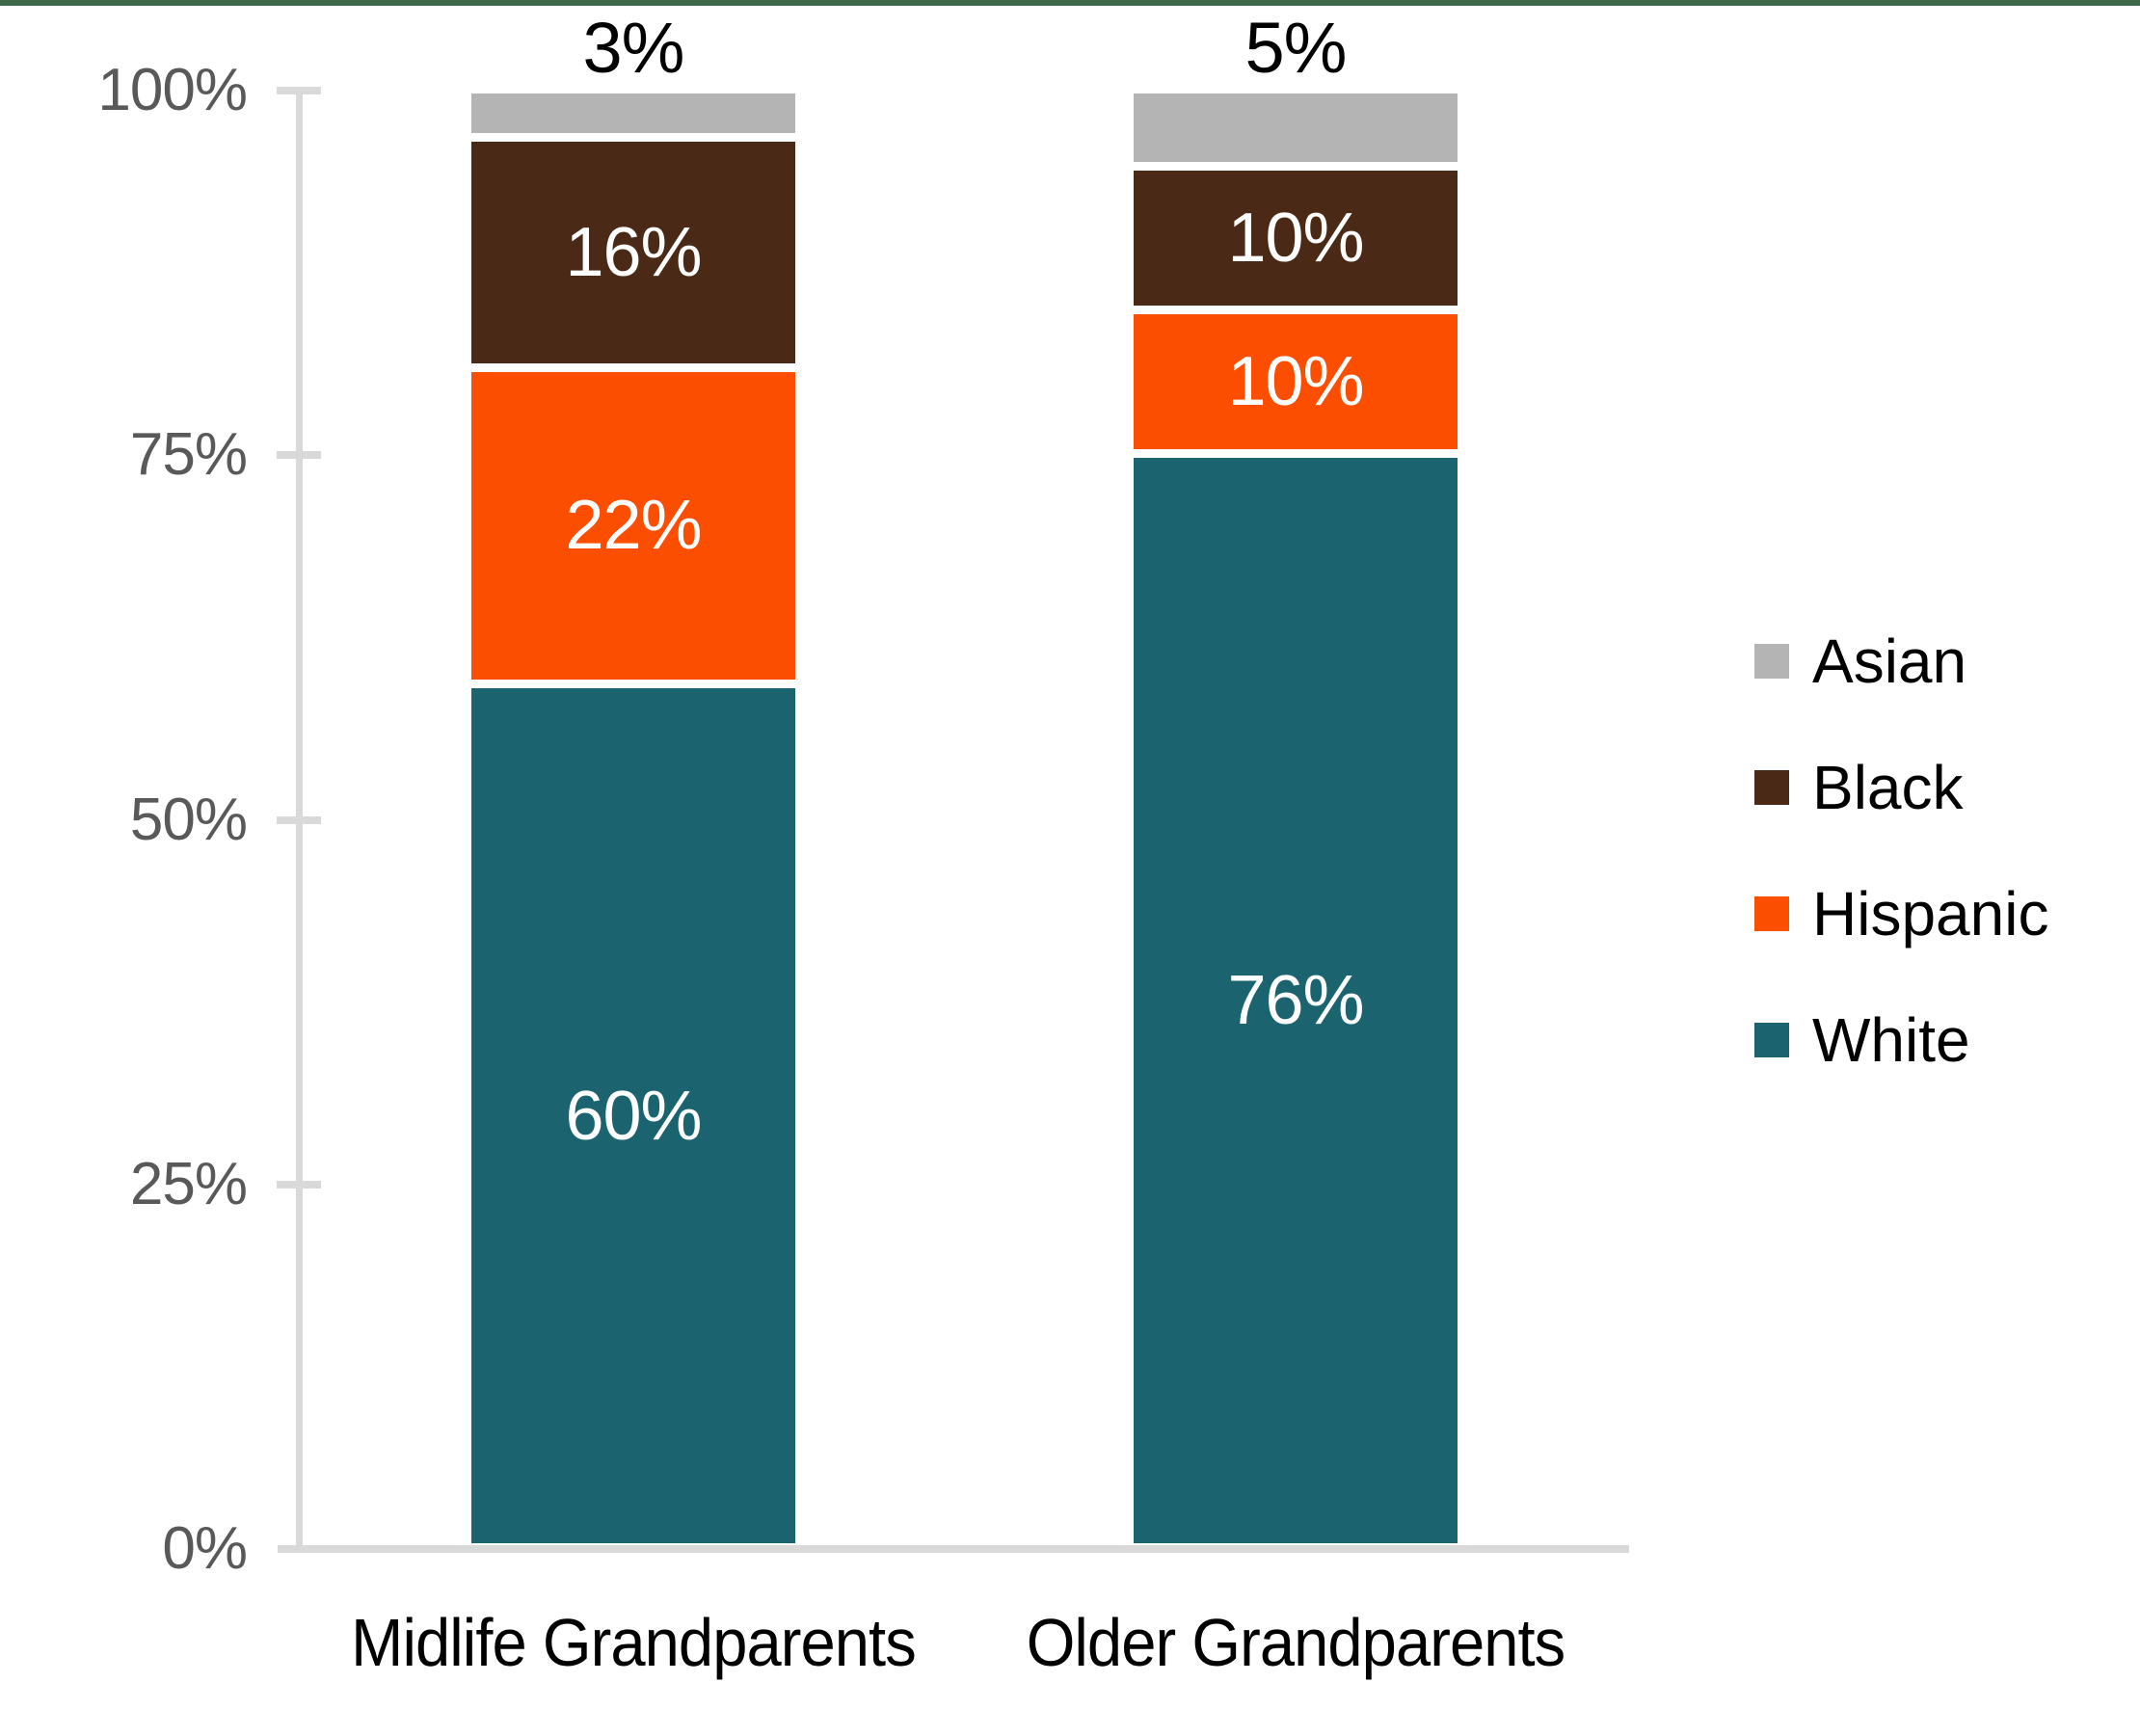 This screenshot has height=1736, width=2140. I want to click on y-axis-label-100-: 100%, so click(173, 90).